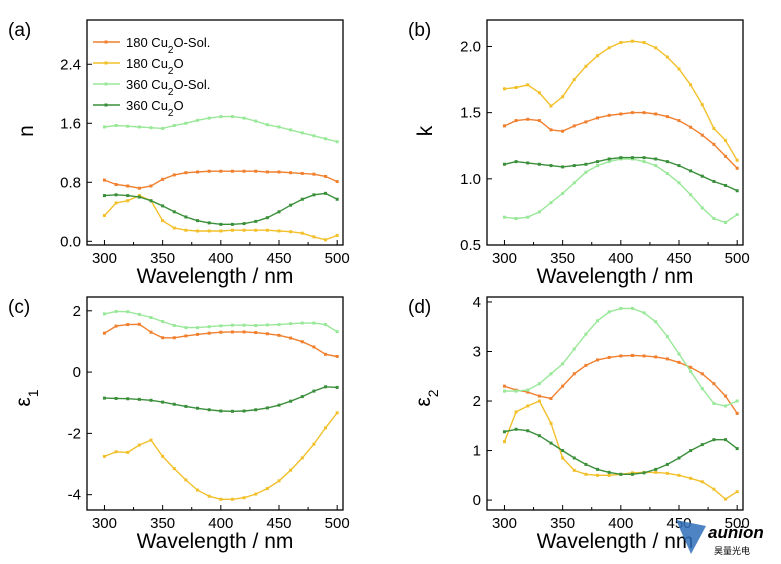 Image resolution: width=781 pixels, height=564 pixels. Describe the element at coordinates (171, 113) in the screenshot. I see `legend-subscript: 2` at that location.